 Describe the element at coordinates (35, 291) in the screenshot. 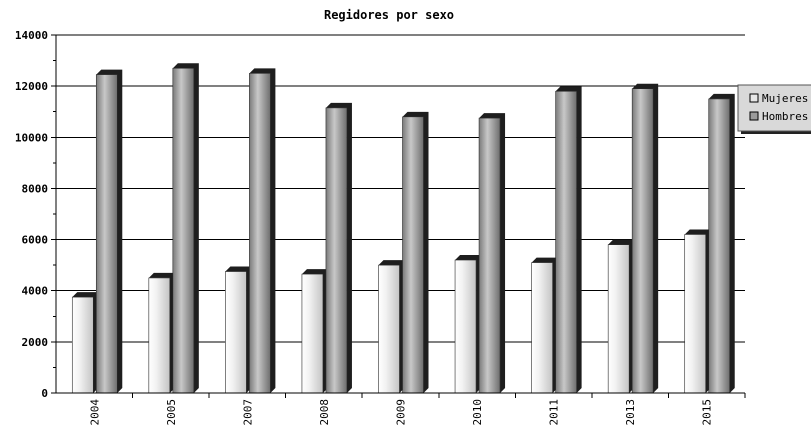

I see `y-tick-label: 4000` at that location.